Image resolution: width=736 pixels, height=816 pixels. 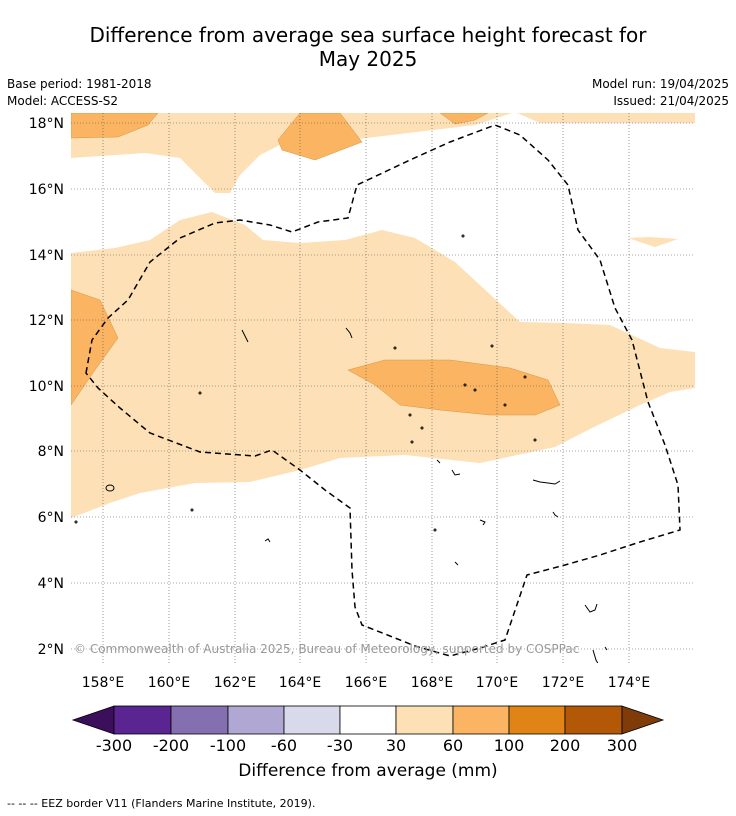 I want to click on lat-label-12n: 12°N, so click(x=46, y=321).